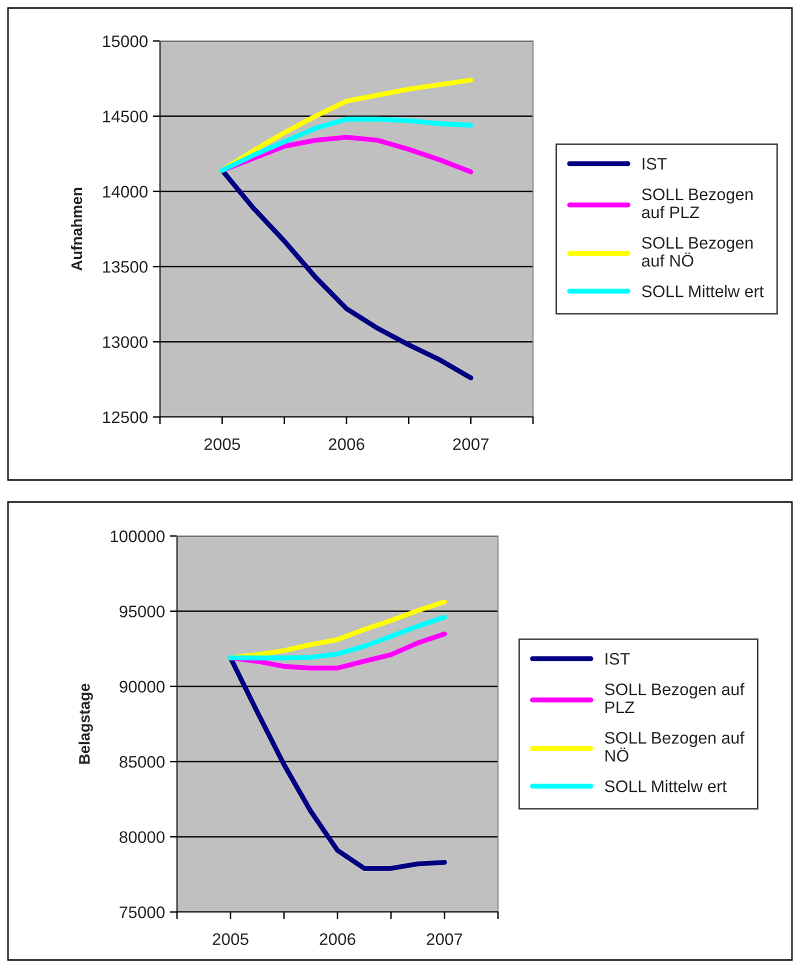  I want to click on y-tick-label: 14500, so click(125, 116).